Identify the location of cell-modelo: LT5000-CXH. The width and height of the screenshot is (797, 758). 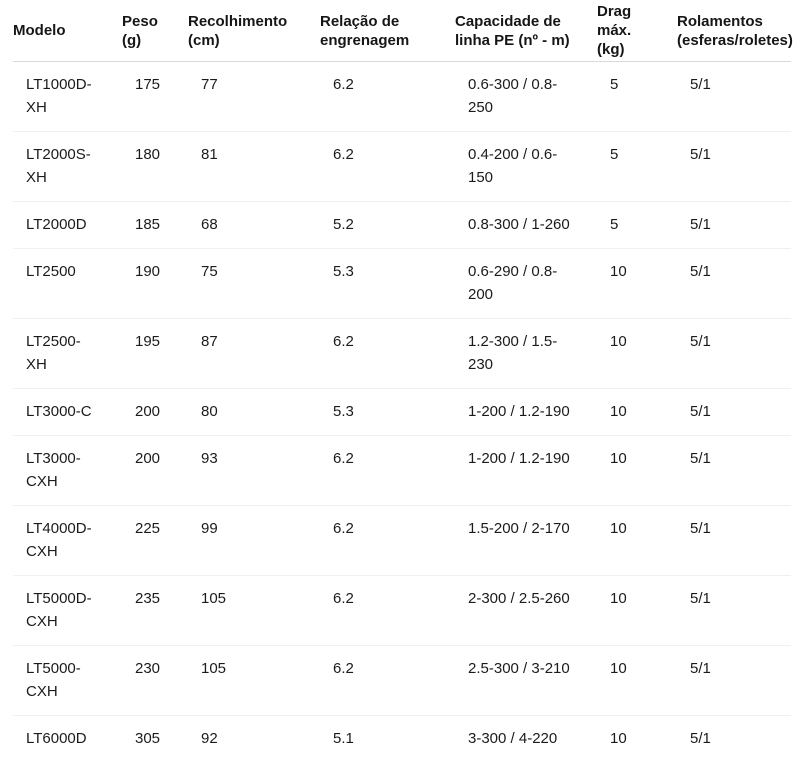
(67, 680).